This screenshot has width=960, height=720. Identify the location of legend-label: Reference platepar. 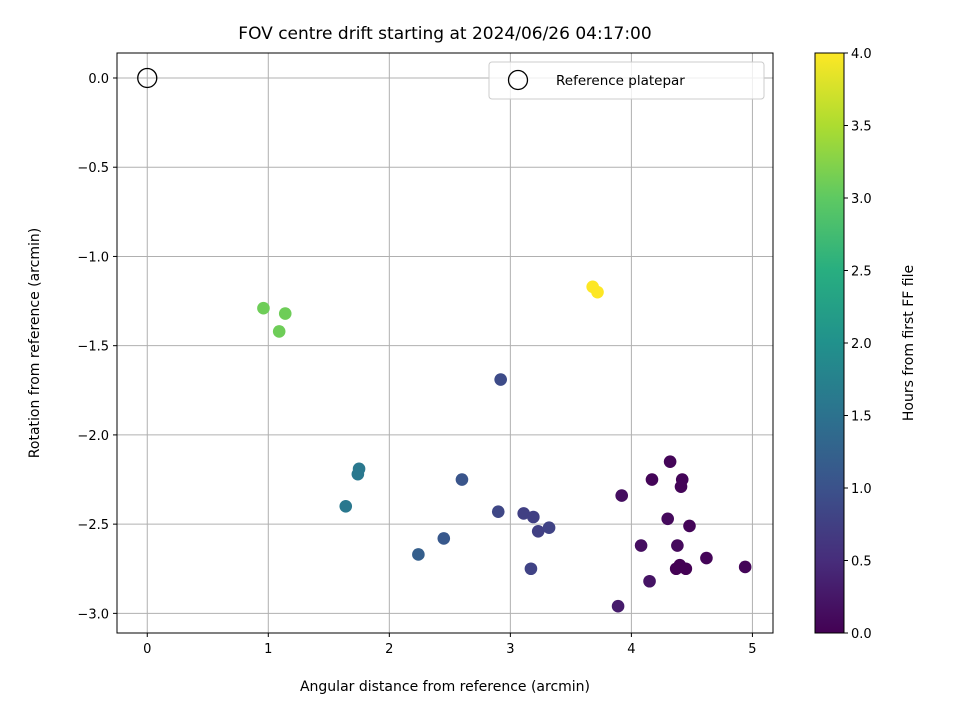
(620, 81).